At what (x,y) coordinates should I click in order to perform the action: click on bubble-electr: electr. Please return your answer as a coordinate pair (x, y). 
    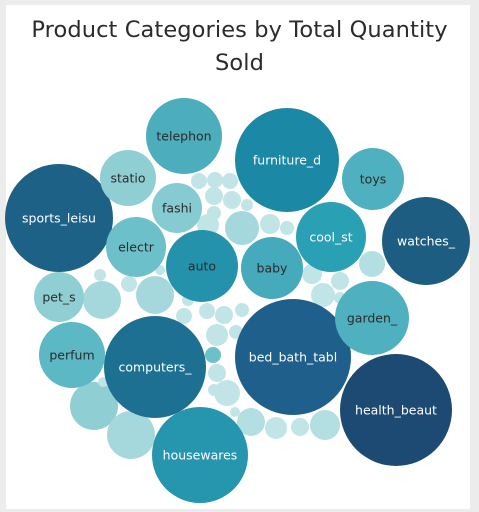
    Looking at the image, I should click on (136, 247).